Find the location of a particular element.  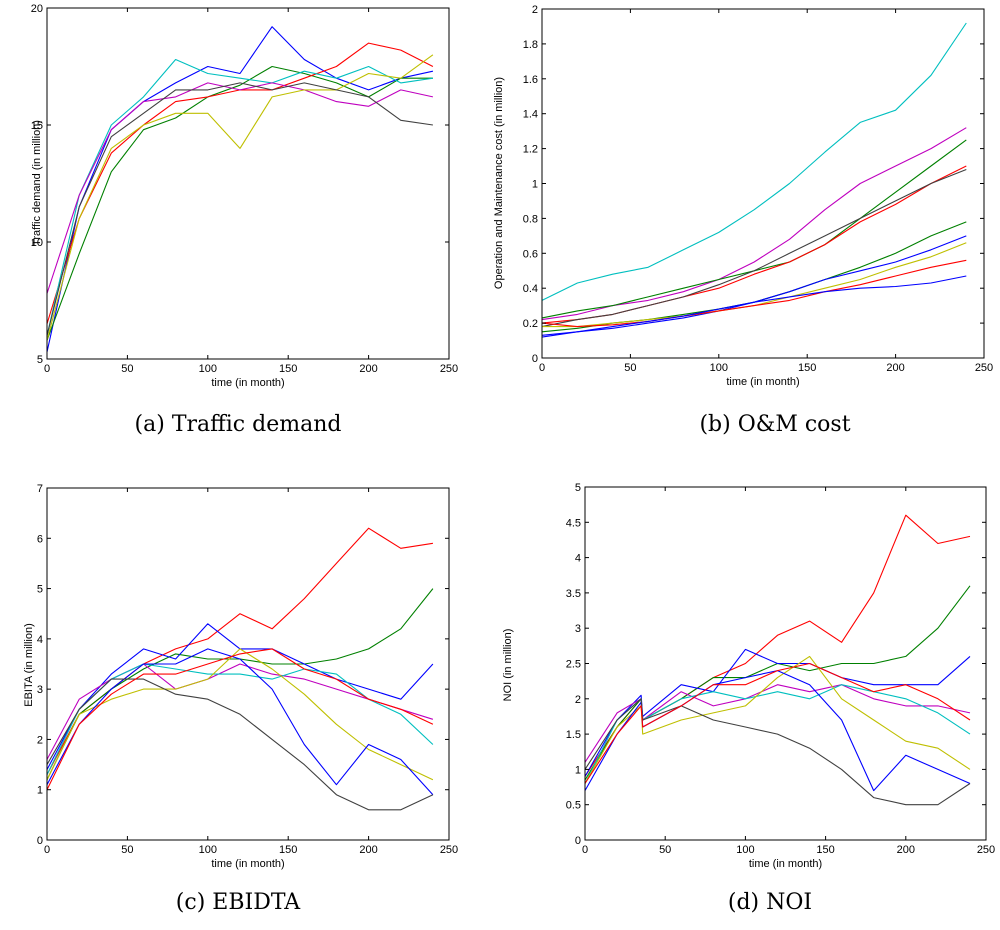

y-tick-label: 1.4 is located at coordinates (530, 115).